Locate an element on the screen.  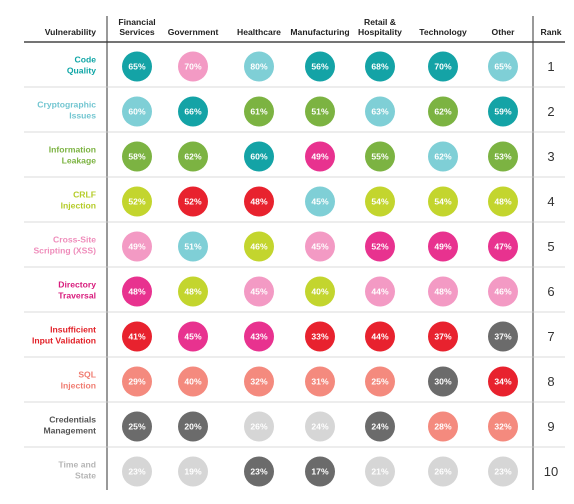
rank-value-1: 2 is located at coordinates (550, 111).